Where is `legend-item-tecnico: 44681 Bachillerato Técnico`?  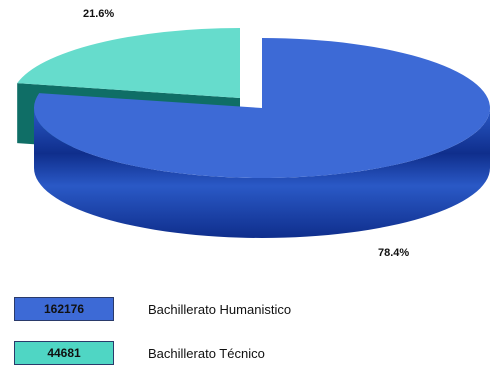 legend-item-tecnico: 44681 Bachillerato Técnico is located at coordinates (139, 353).